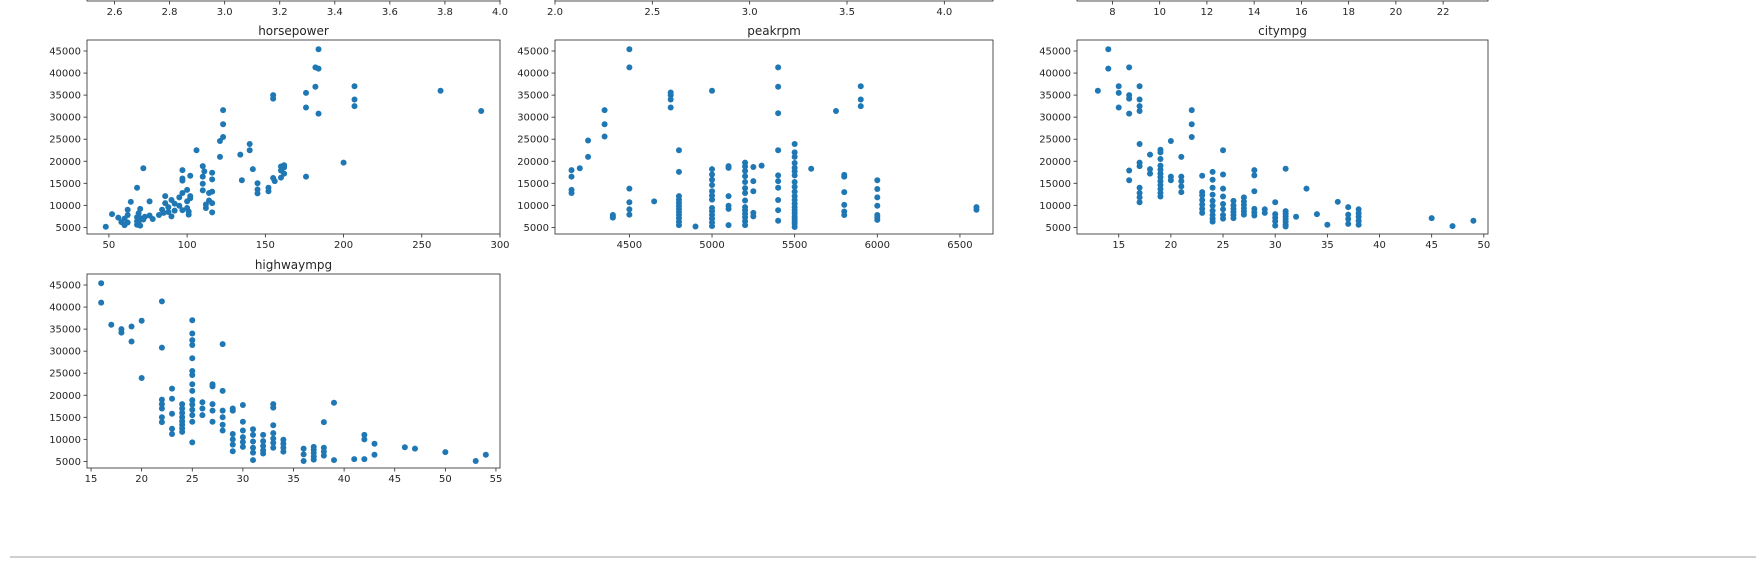 The width and height of the screenshot is (1756, 568). I want to click on y-tick-label: 45000, so click(65, 52).